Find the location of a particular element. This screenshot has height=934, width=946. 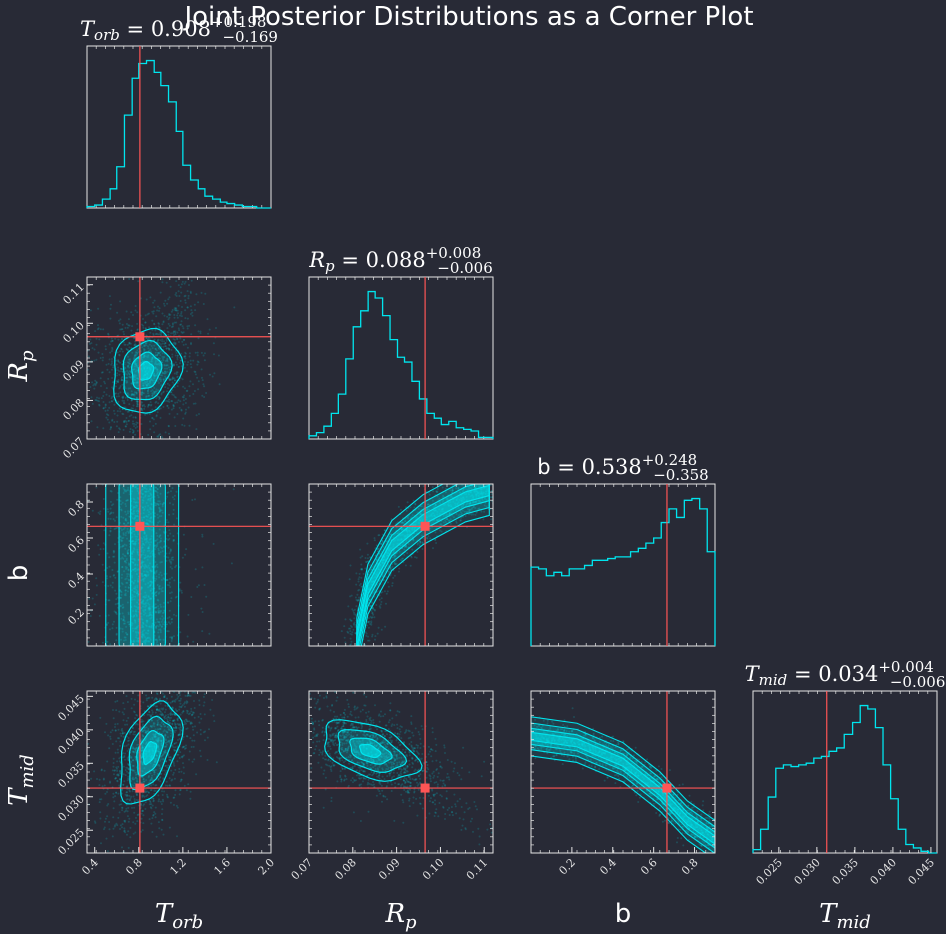

density-fill is located at coordinates (146, 371).